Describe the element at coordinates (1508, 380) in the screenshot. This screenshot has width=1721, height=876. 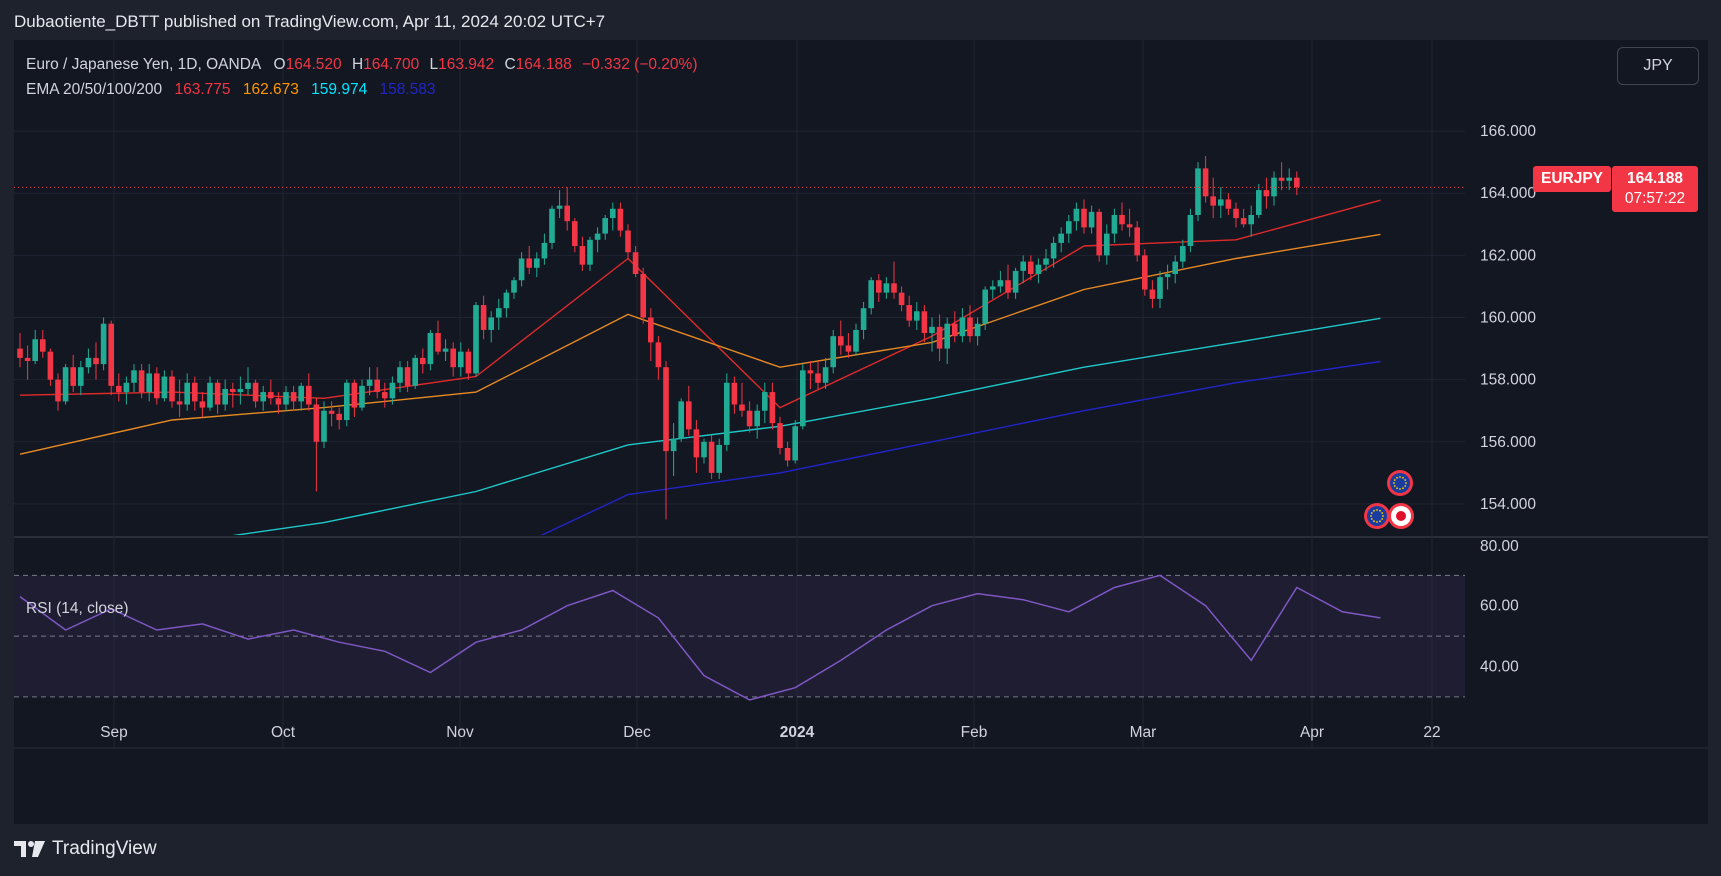
I see `price-tick-label: 158.000` at that location.